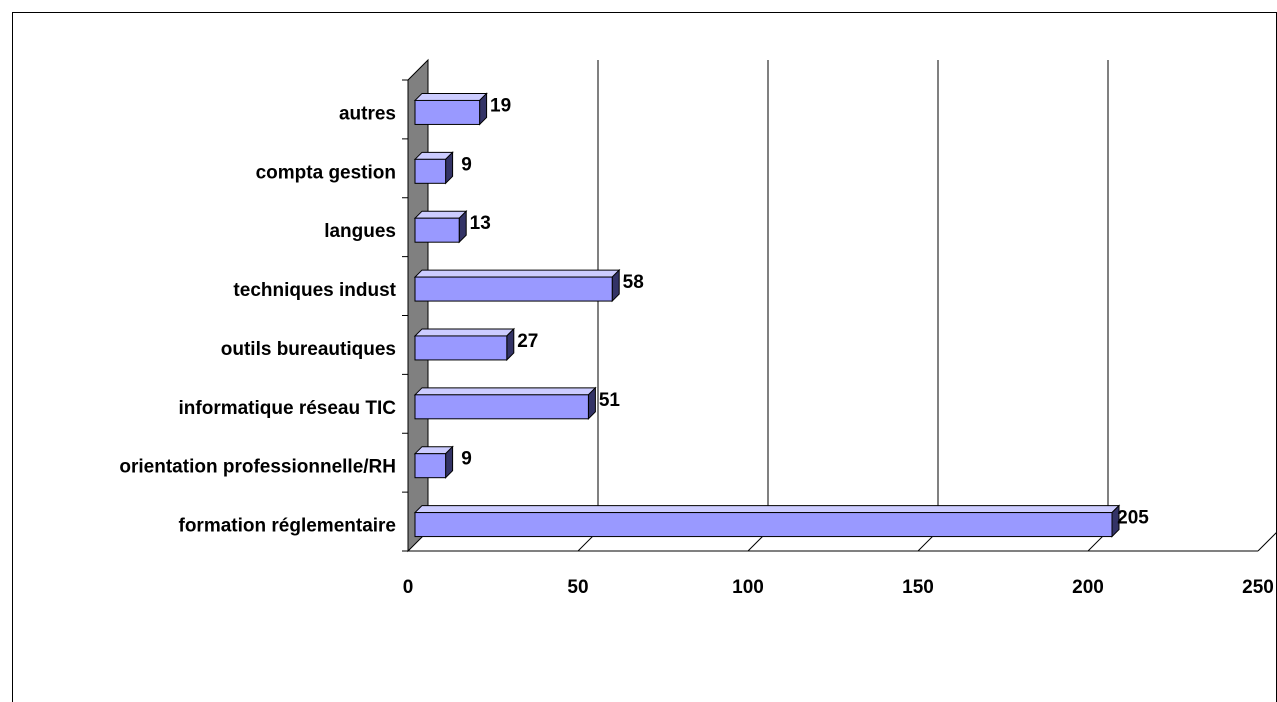  I want to click on data-label: 58, so click(633, 282).